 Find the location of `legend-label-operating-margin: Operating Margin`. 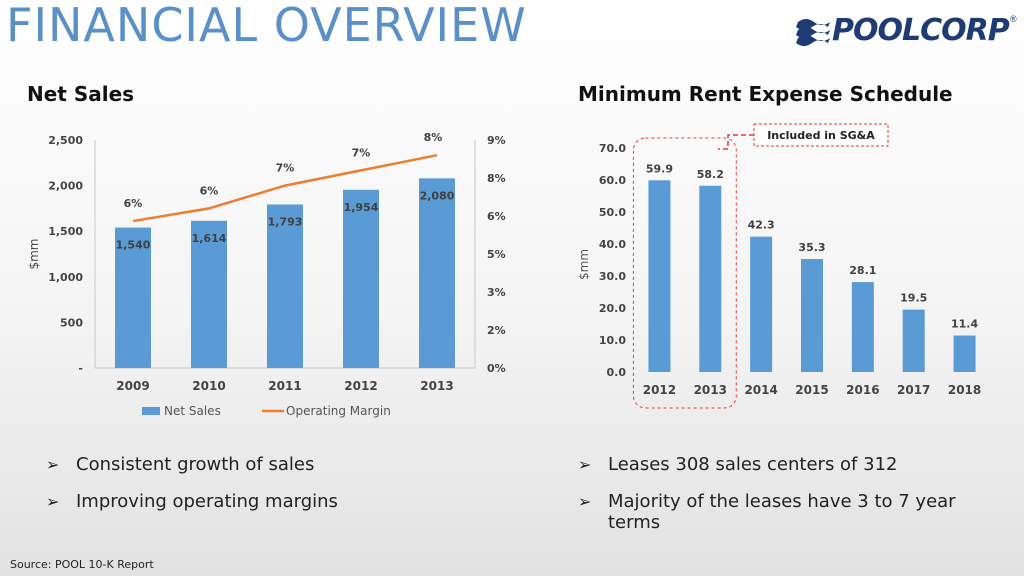

legend-label-operating-margin: Operating Margin is located at coordinates (338, 411).